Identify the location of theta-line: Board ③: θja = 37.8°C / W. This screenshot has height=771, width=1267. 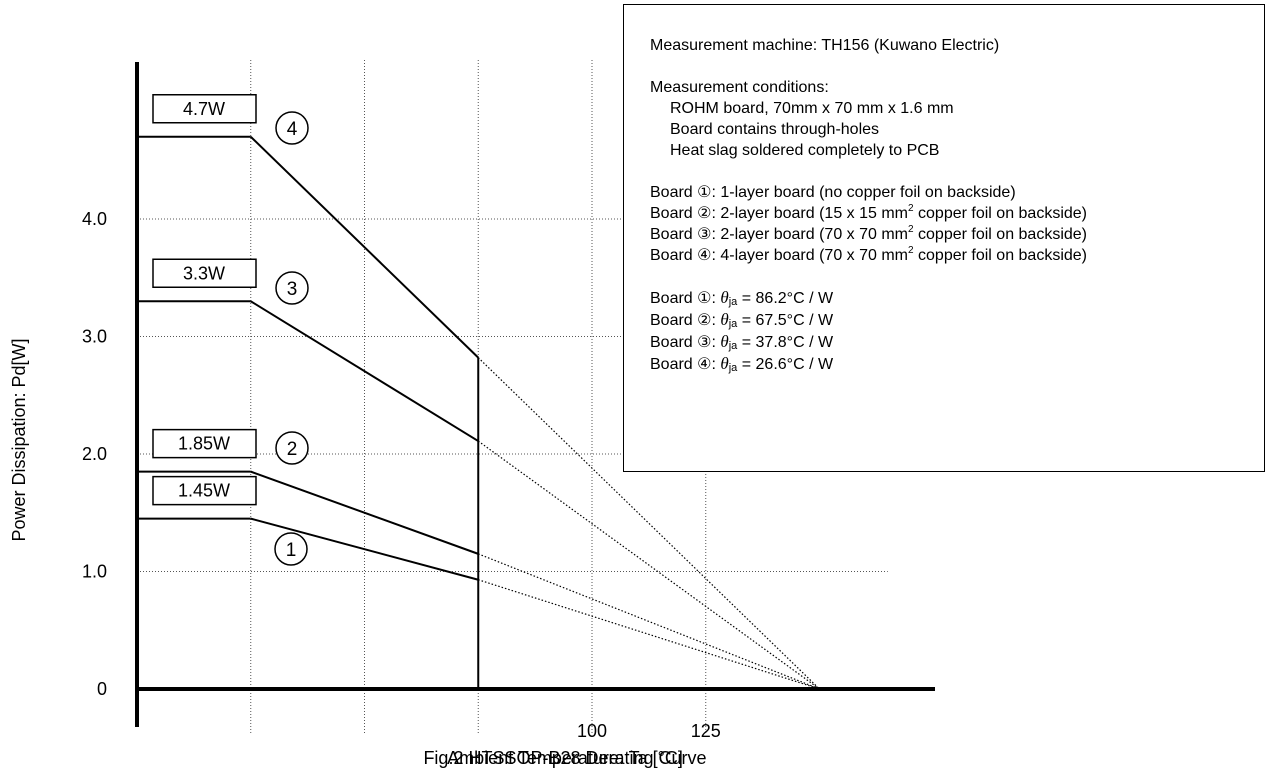
(742, 342).